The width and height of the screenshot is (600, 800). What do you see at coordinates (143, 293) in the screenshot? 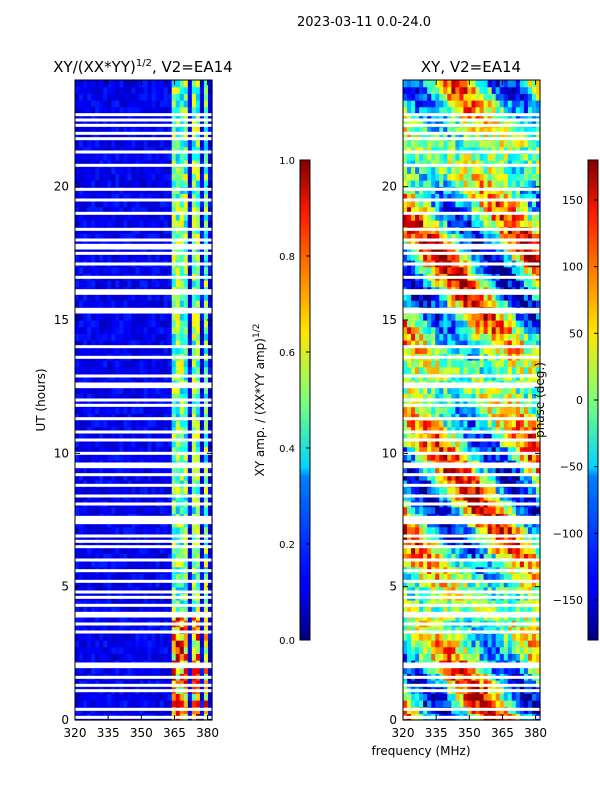
I see `masked-time-band` at bounding box center [143, 293].